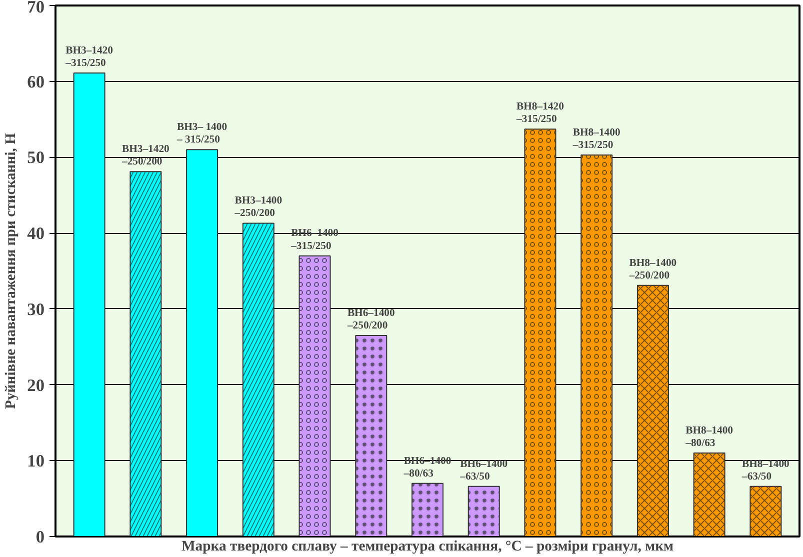  I want to click on data-label: ВН8–1400 –80/63, so click(709, 437).